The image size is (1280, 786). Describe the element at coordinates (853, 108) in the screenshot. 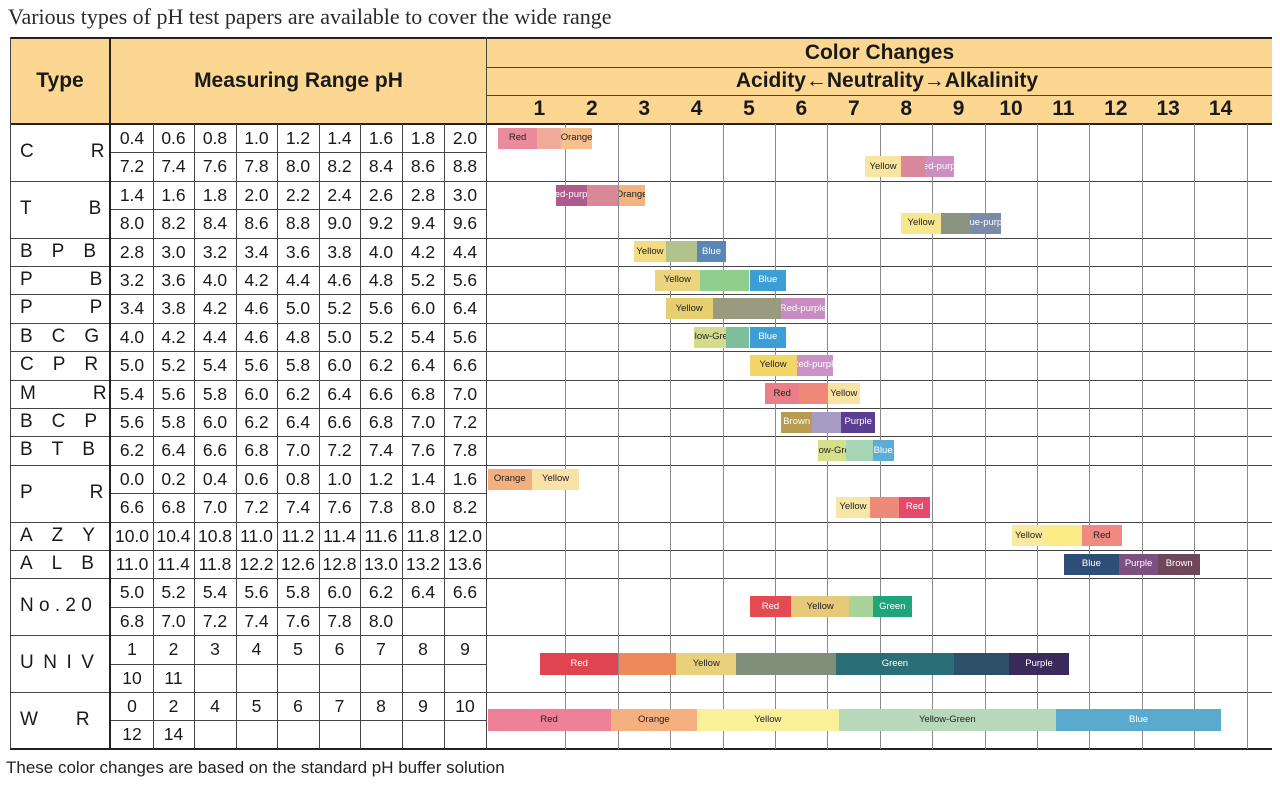

I see `ph-scale-label: 7` at that location.